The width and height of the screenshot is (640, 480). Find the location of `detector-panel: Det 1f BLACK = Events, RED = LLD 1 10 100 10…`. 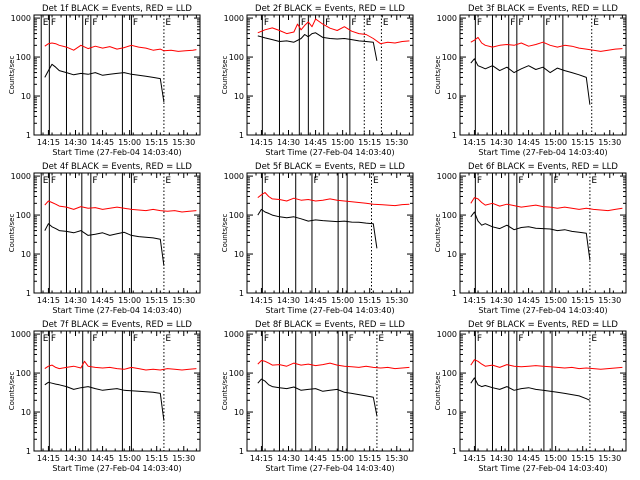

detector-panel: Det 1f BLACK = Events, RED = LLD 1 10 100 10… is located at coordinates (104, 80).